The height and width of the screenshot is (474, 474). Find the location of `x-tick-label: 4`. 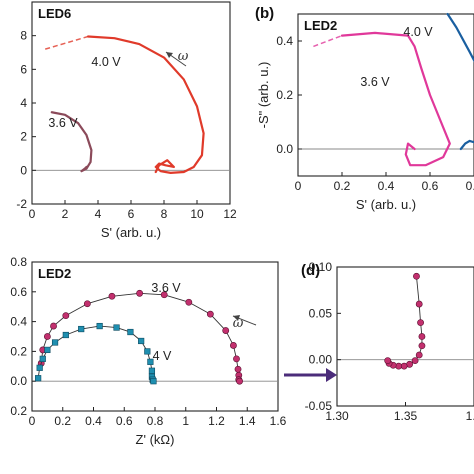

x-tick-label: 4 is located at coordinates (98, 214).